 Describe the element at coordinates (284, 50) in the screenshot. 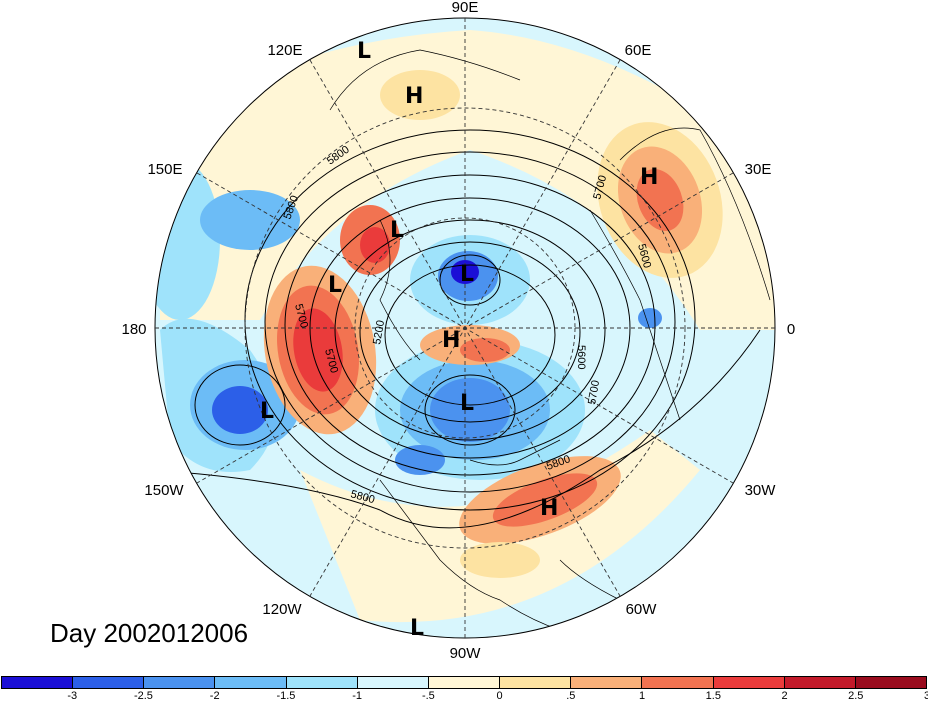

I see `lon-label-120e: 120E` at that location.